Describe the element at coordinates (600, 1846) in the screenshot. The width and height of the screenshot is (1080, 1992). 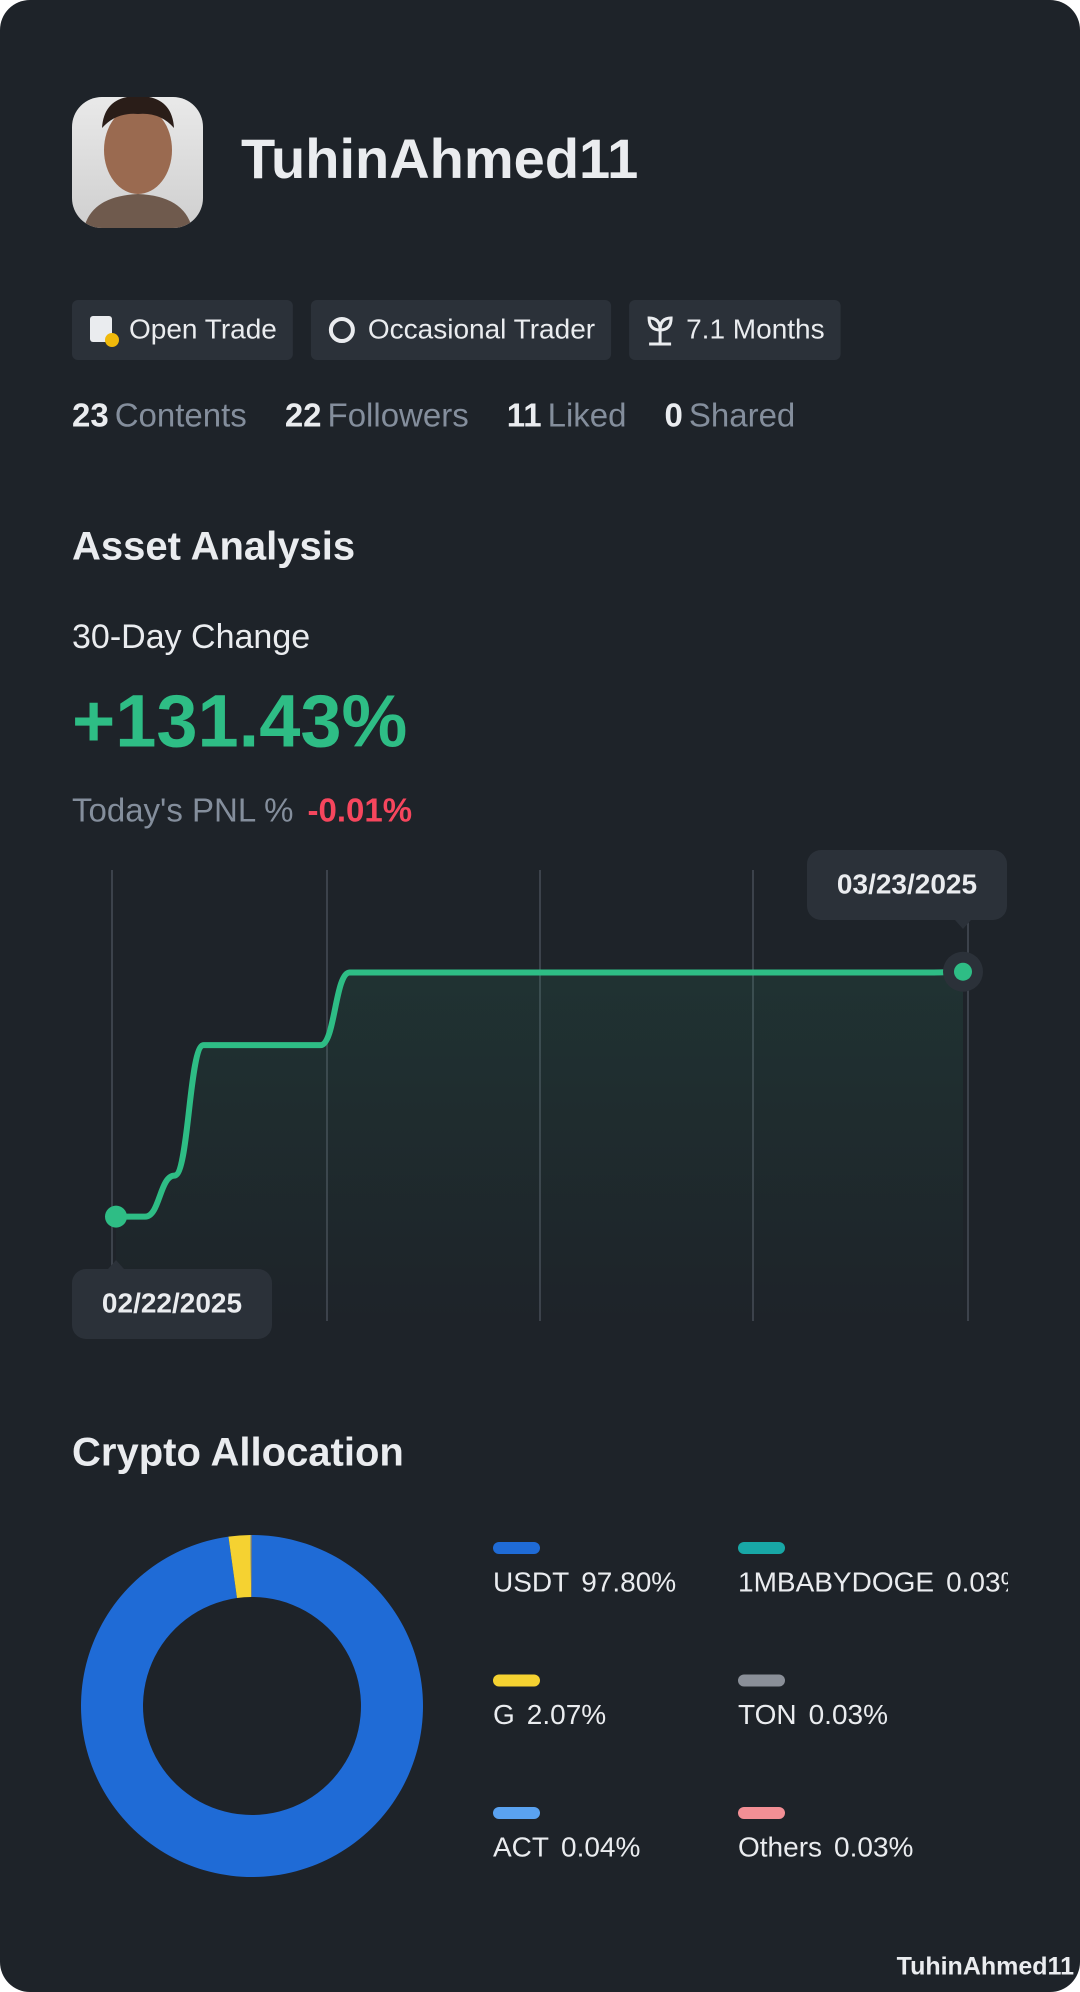
I see `legend-value: 0.04%` at that location.